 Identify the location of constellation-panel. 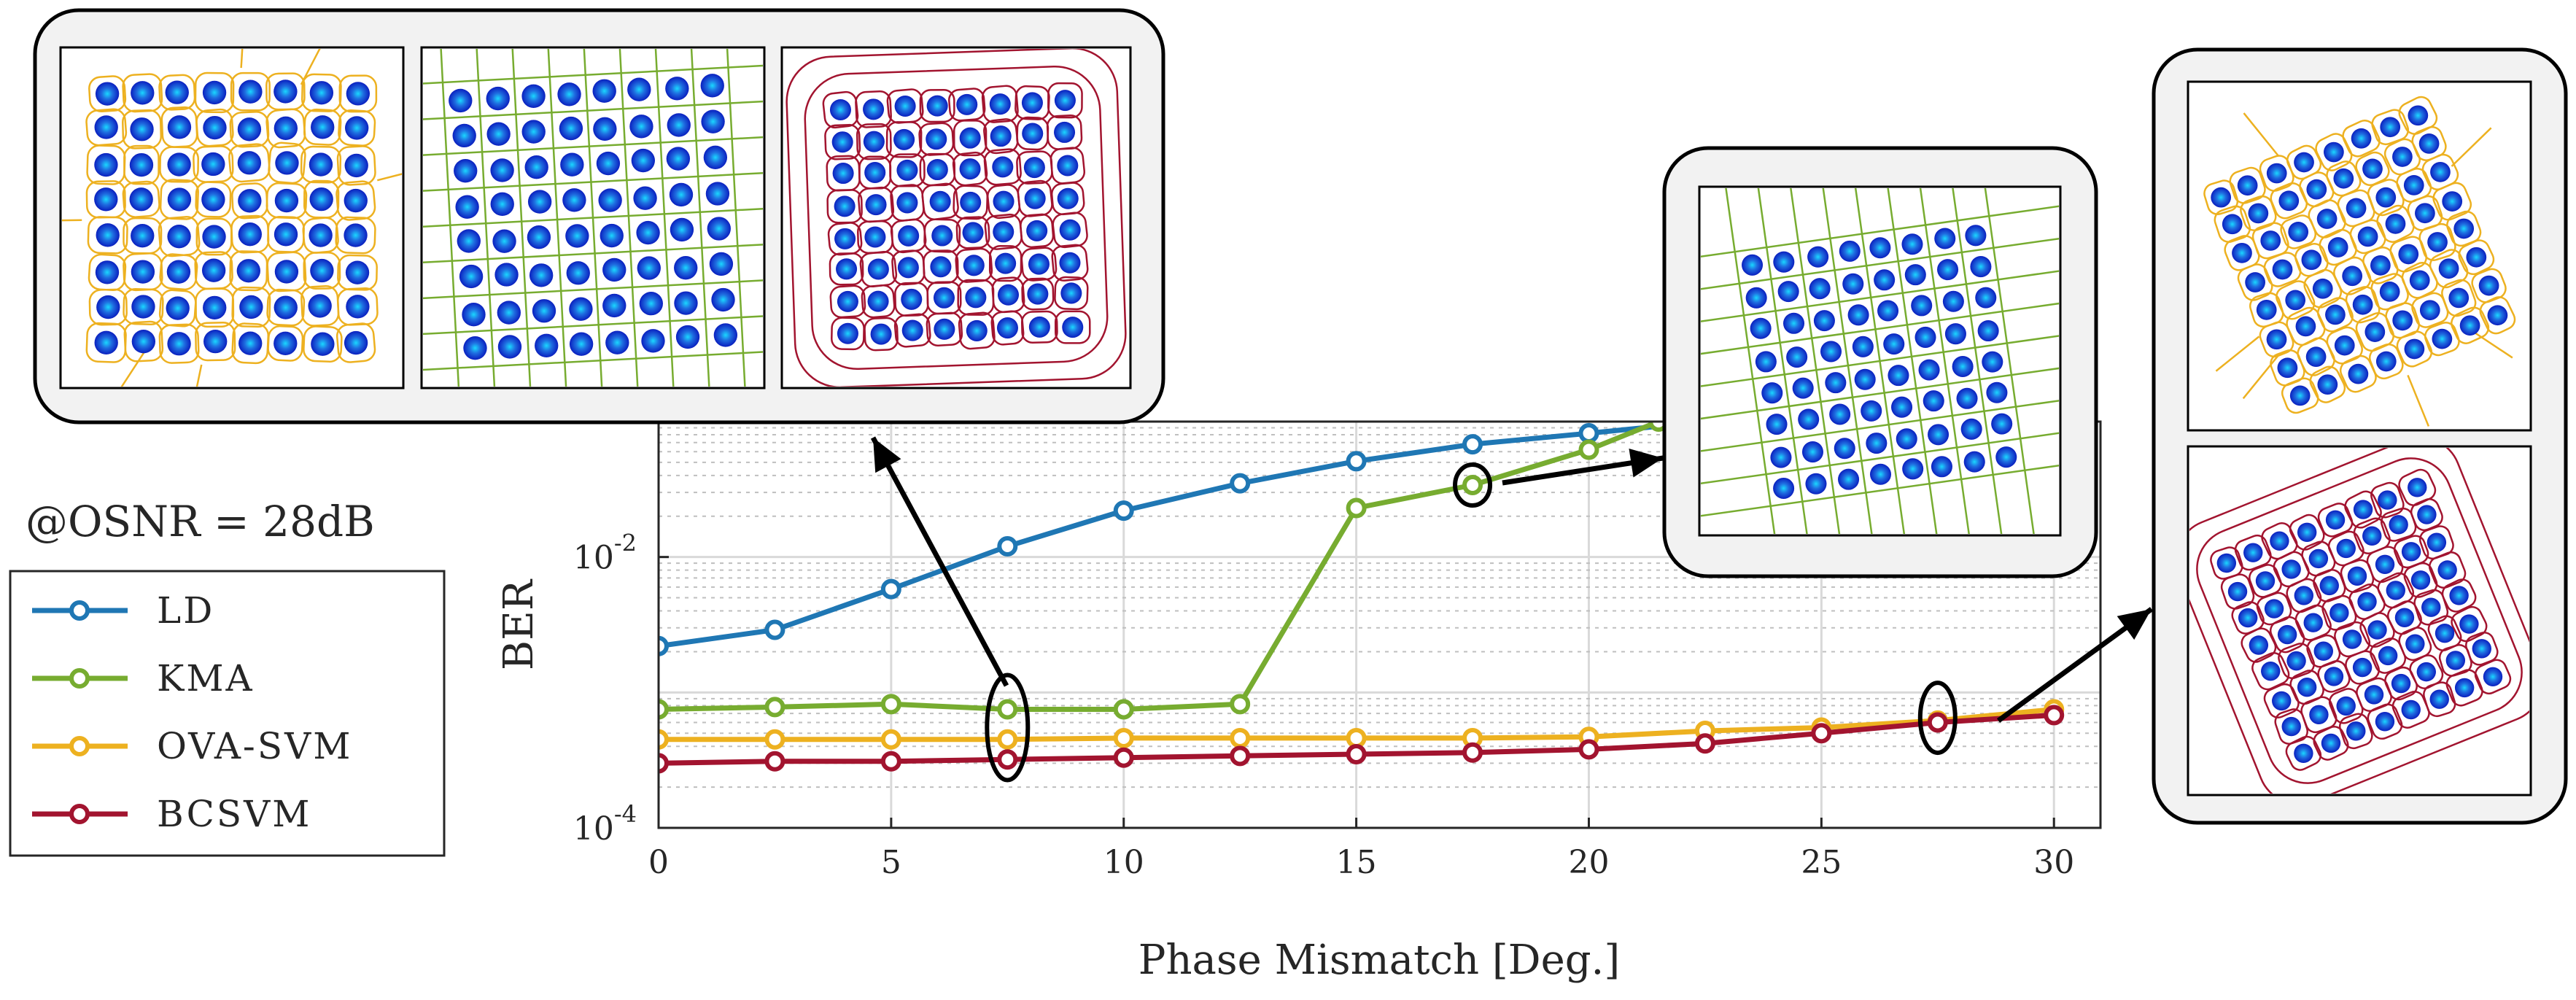
(1880, 361).